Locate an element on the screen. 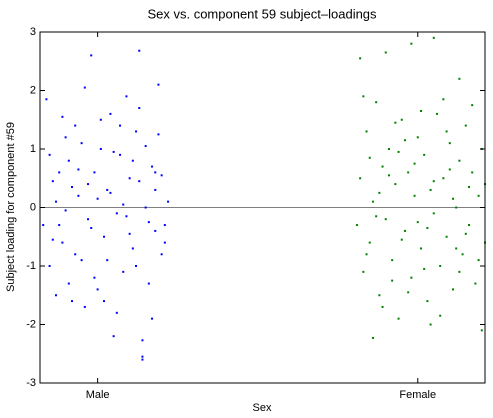 This screenshot has width=493, height=418. y-tick-label: -1 is located at coordinates (31, 266).